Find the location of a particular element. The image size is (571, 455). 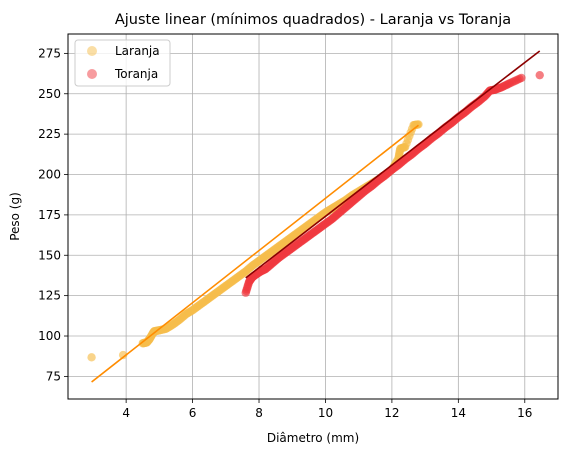

y-tick-label: 125 is located at coordinates (49, 296).